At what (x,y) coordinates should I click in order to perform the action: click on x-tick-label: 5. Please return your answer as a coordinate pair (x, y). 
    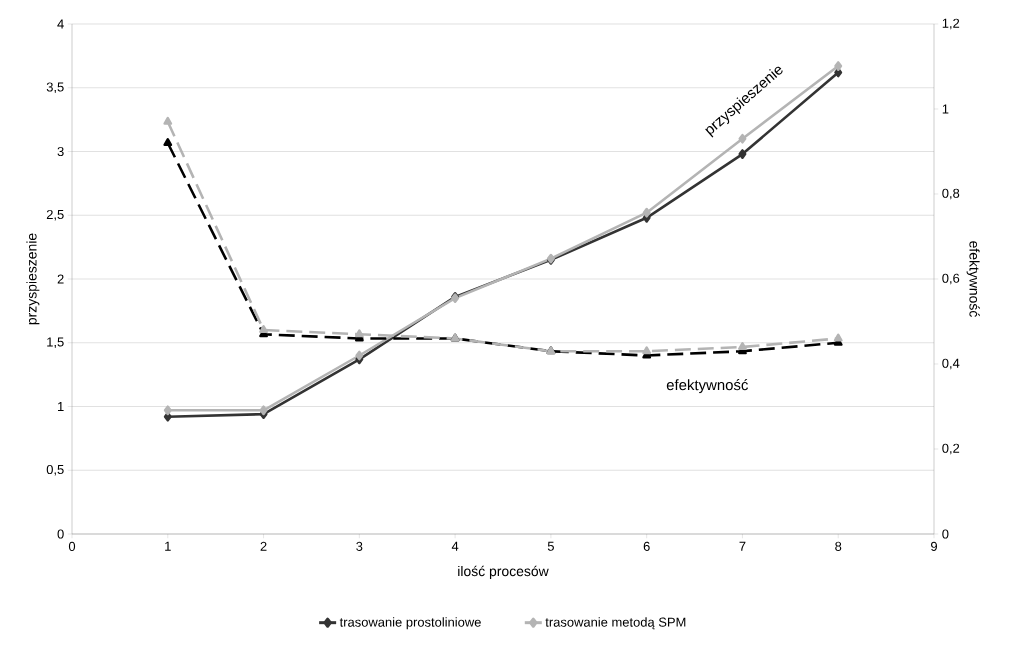
    Looking at the image, I should click on (550, 546).